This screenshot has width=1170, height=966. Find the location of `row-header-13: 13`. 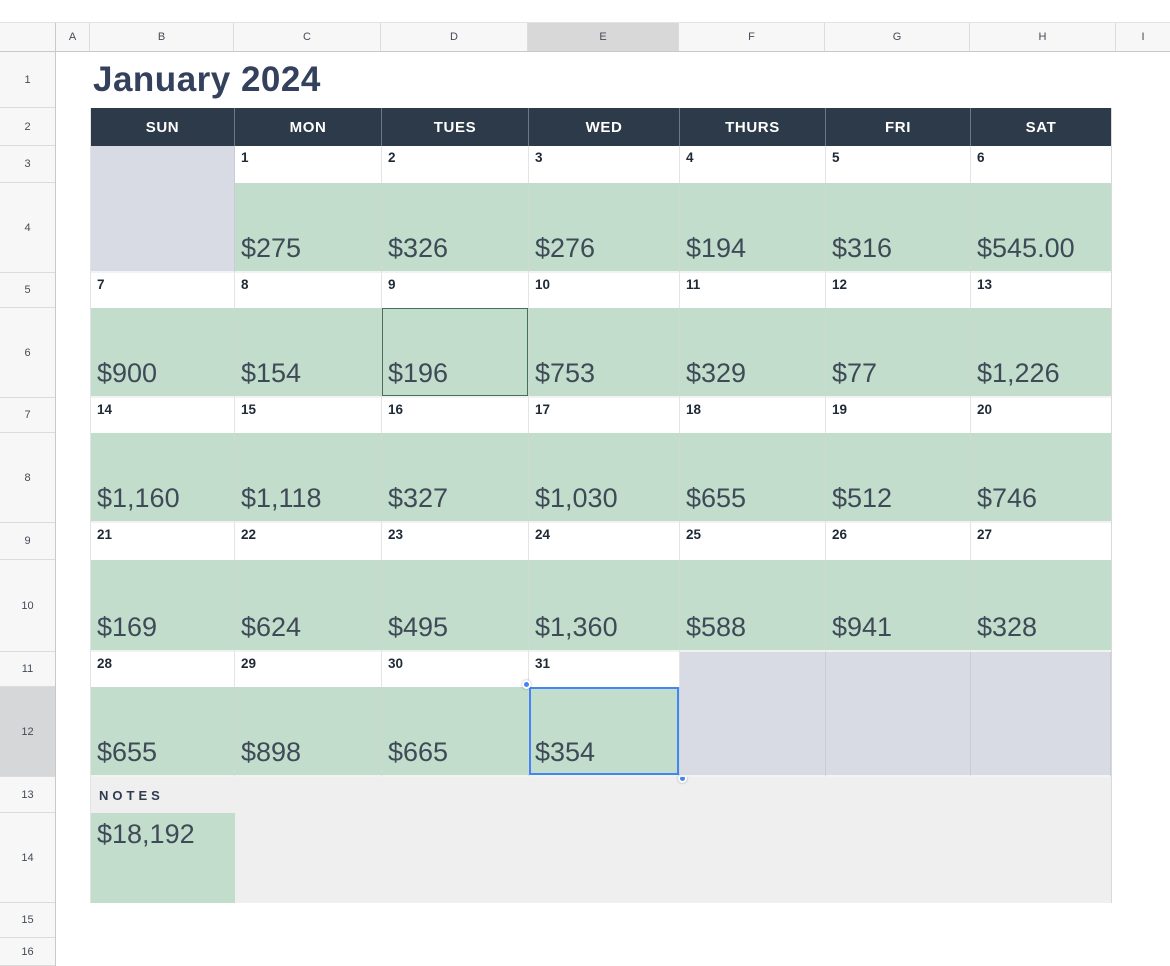

row-header-13: 13 is located at coordinates (27, 795).